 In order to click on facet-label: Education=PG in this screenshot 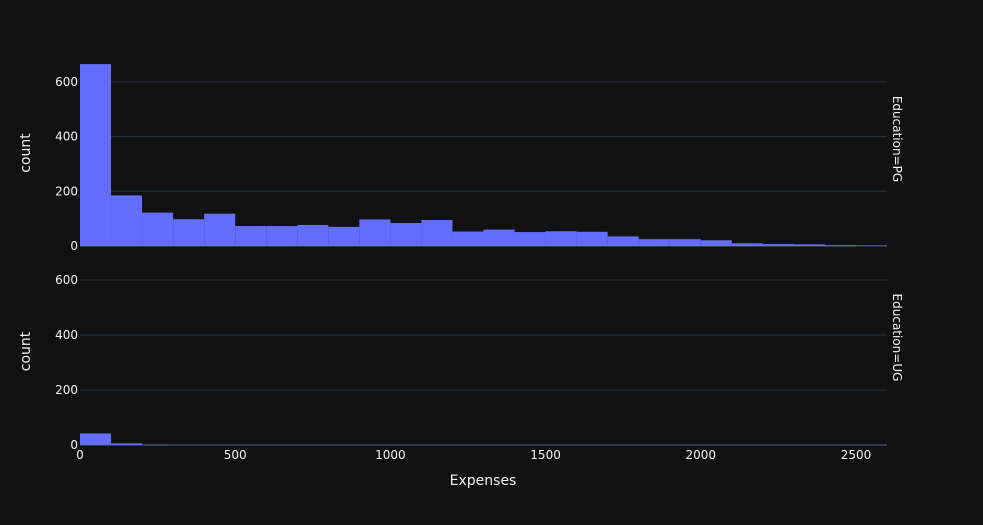, I will do `click(897, 139)`.